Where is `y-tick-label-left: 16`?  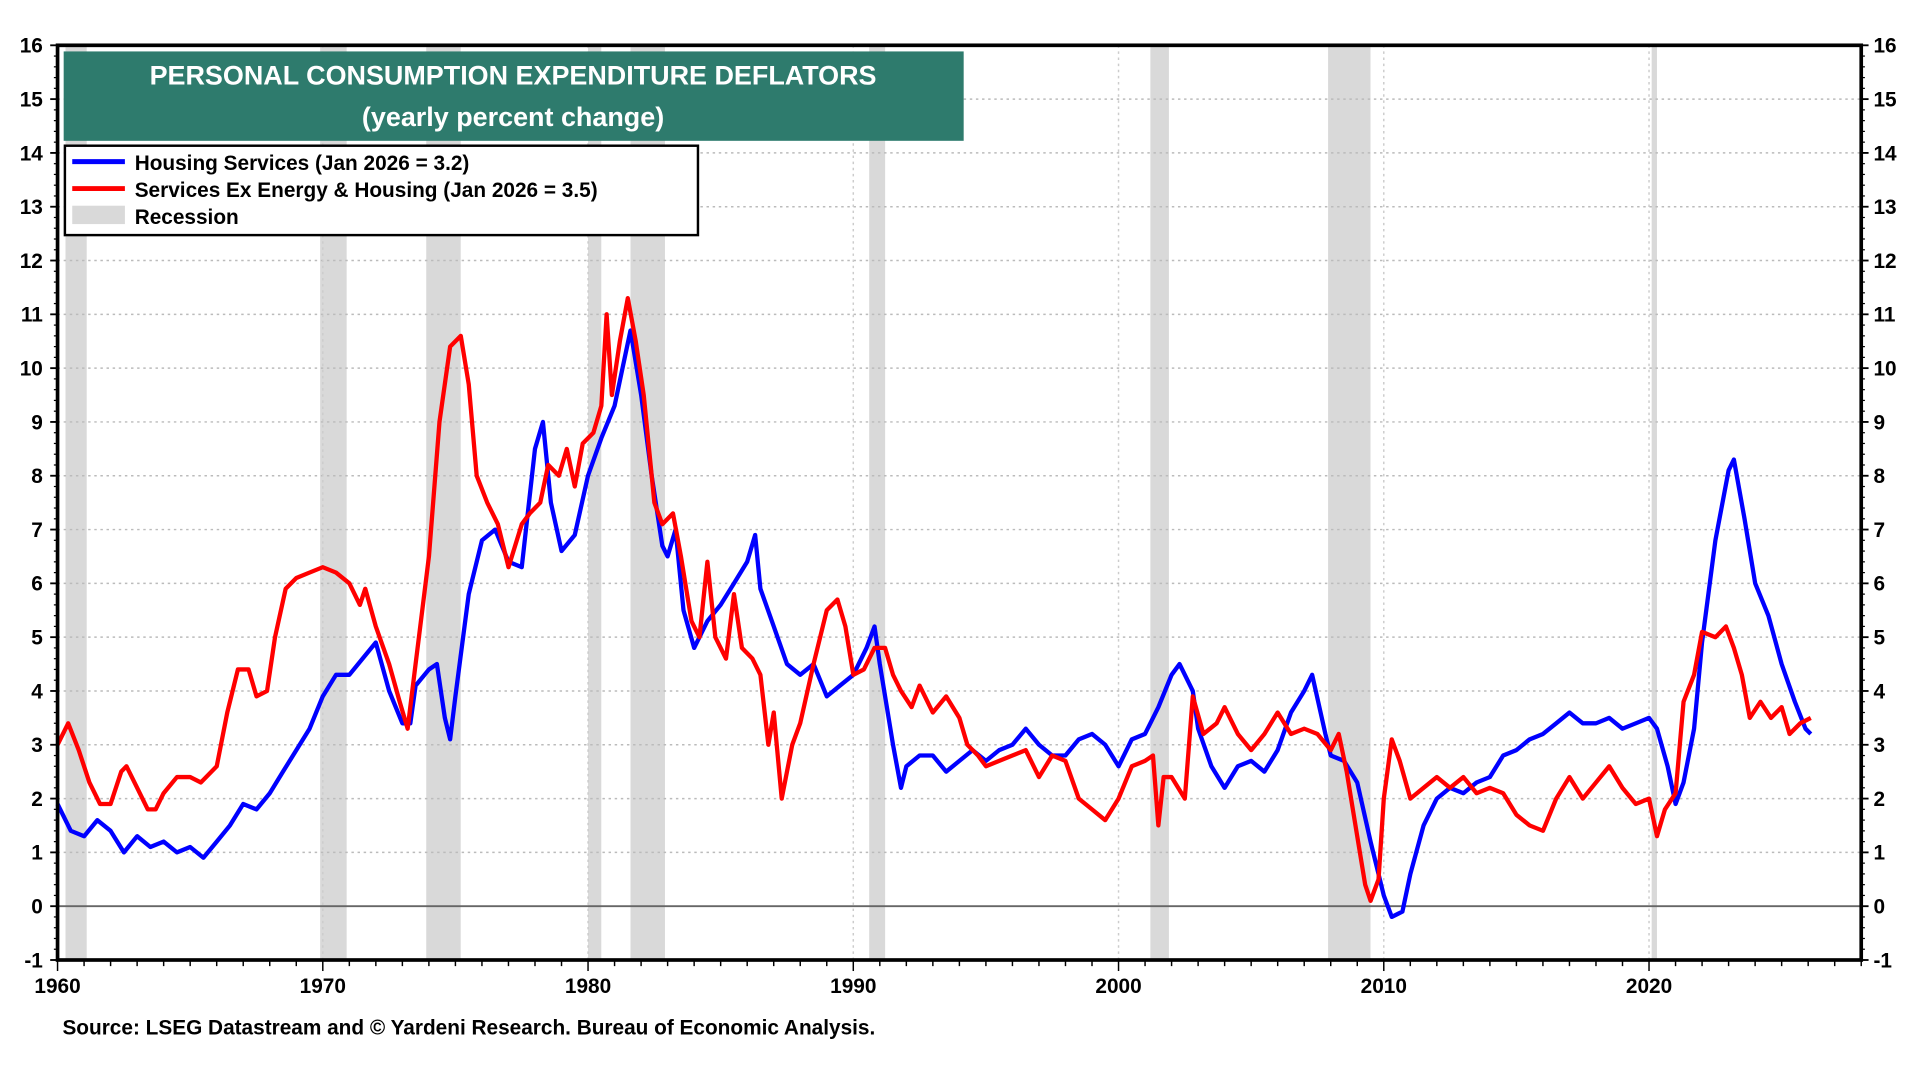 y-tick-label-left: 16 is located at coordinates (31, 46).